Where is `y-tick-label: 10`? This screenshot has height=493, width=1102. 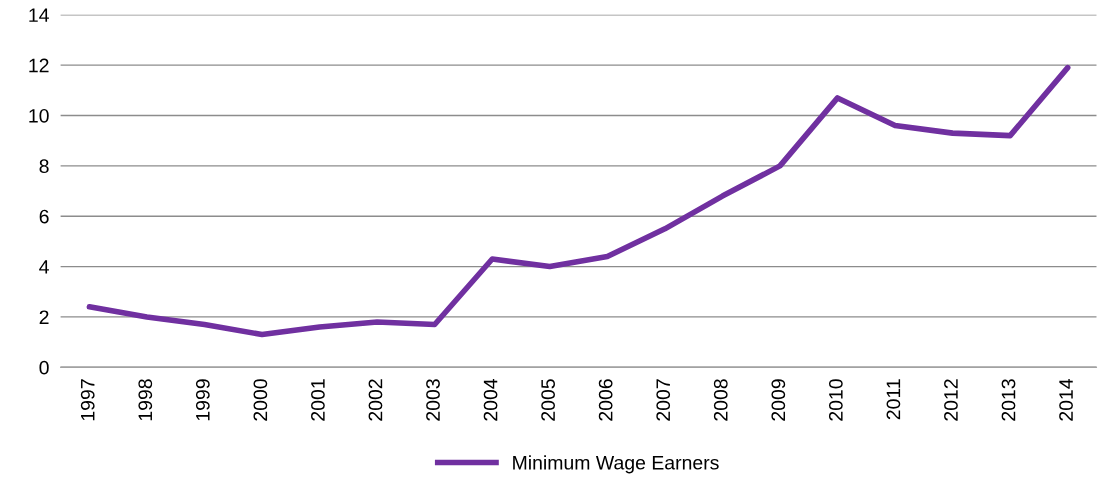 y-tick-label: 10 is located at coordinates (39, 115).